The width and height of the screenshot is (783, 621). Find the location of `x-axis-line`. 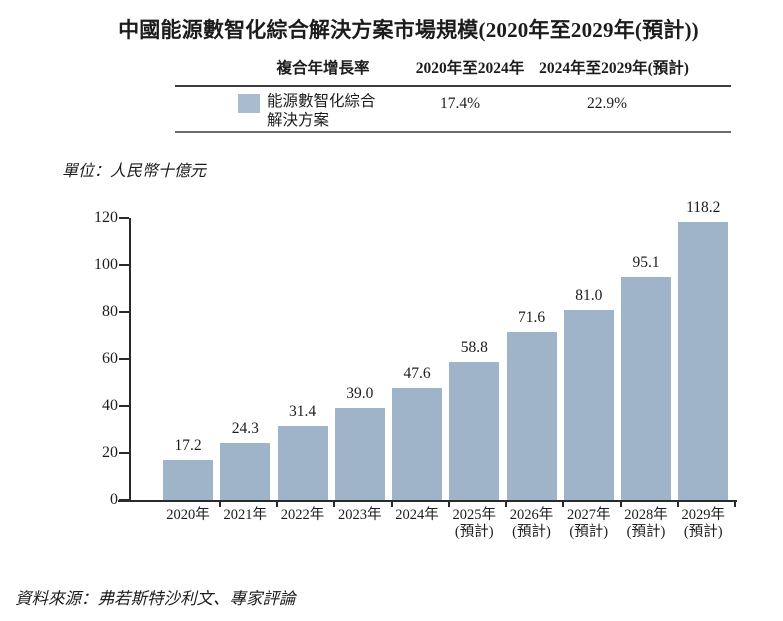

x-axis-line is located at coordinates (427, 501).